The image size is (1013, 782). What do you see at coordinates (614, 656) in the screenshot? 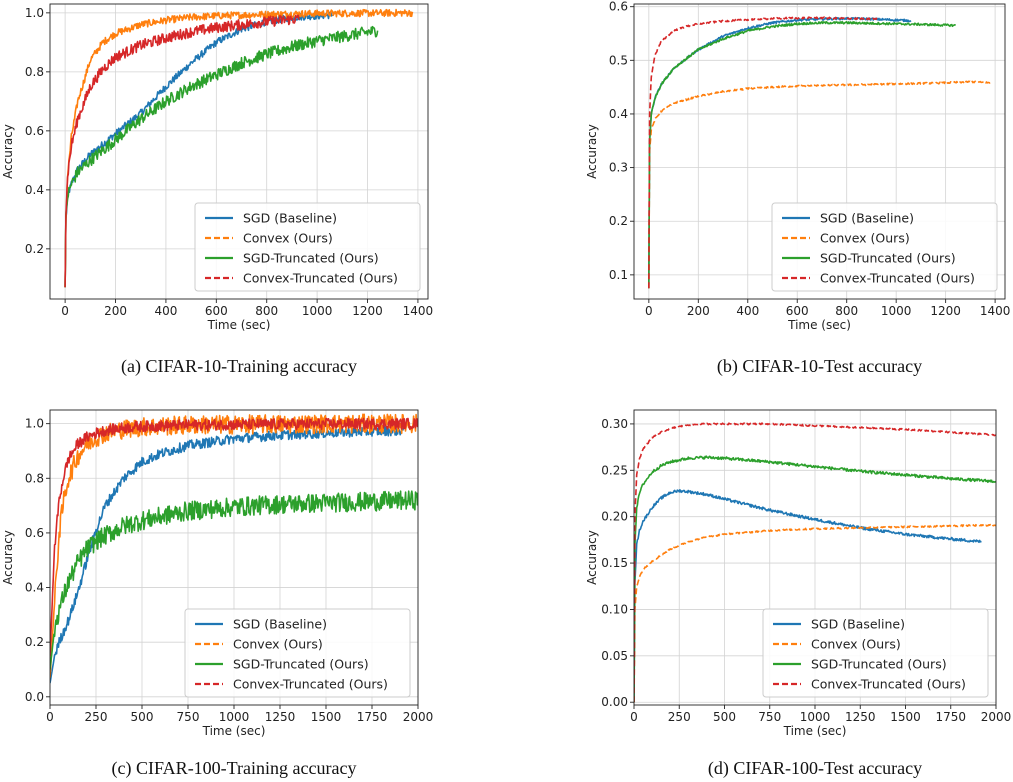
I see `y-tick-label: 0.05` at bounding box center [614, 656].